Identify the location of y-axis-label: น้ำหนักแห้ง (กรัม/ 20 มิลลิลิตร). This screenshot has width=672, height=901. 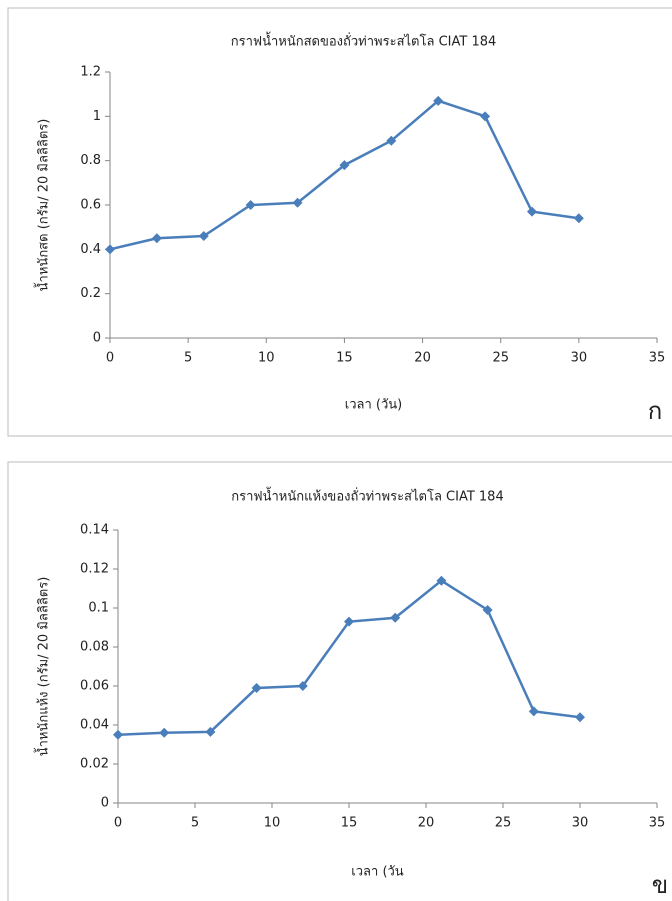
(43, 667).